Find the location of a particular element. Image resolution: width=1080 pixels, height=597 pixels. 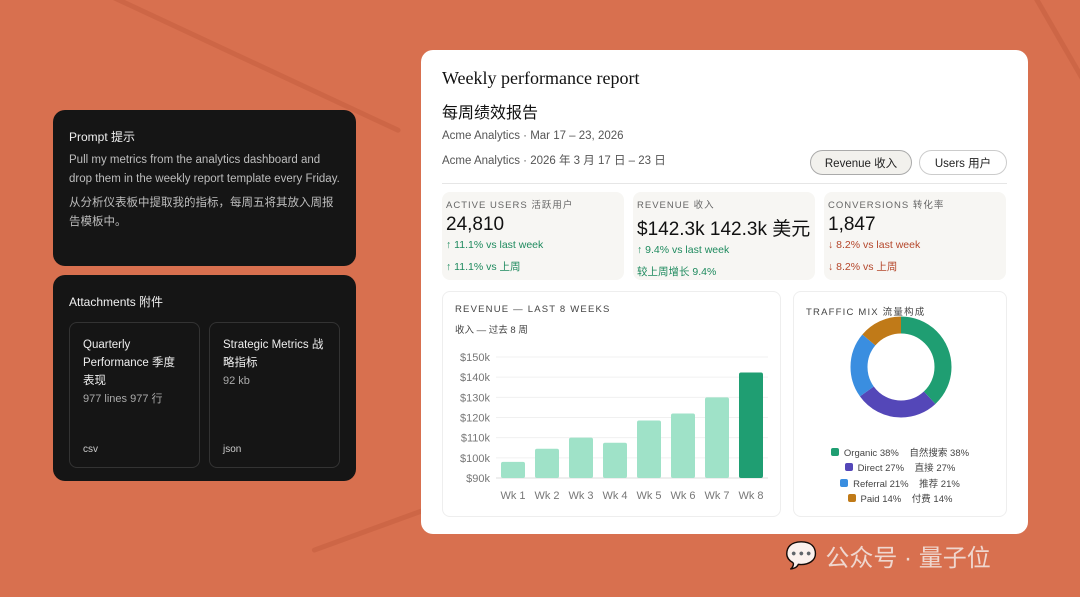

legend-item: Paid 14% 付费 14% is located at coordinates (900, 499).